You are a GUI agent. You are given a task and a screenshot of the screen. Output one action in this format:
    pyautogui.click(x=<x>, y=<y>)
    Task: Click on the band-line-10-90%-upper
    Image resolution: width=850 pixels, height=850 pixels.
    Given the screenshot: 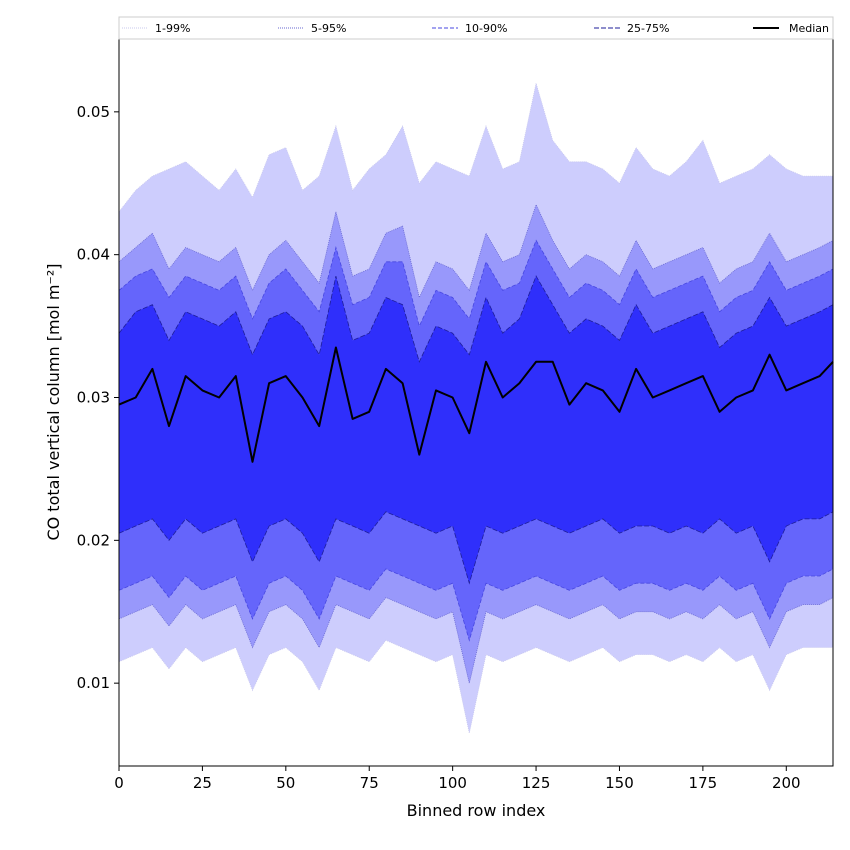 What is the action you would take?
    pyautogui.click(x=476, y=283)
    